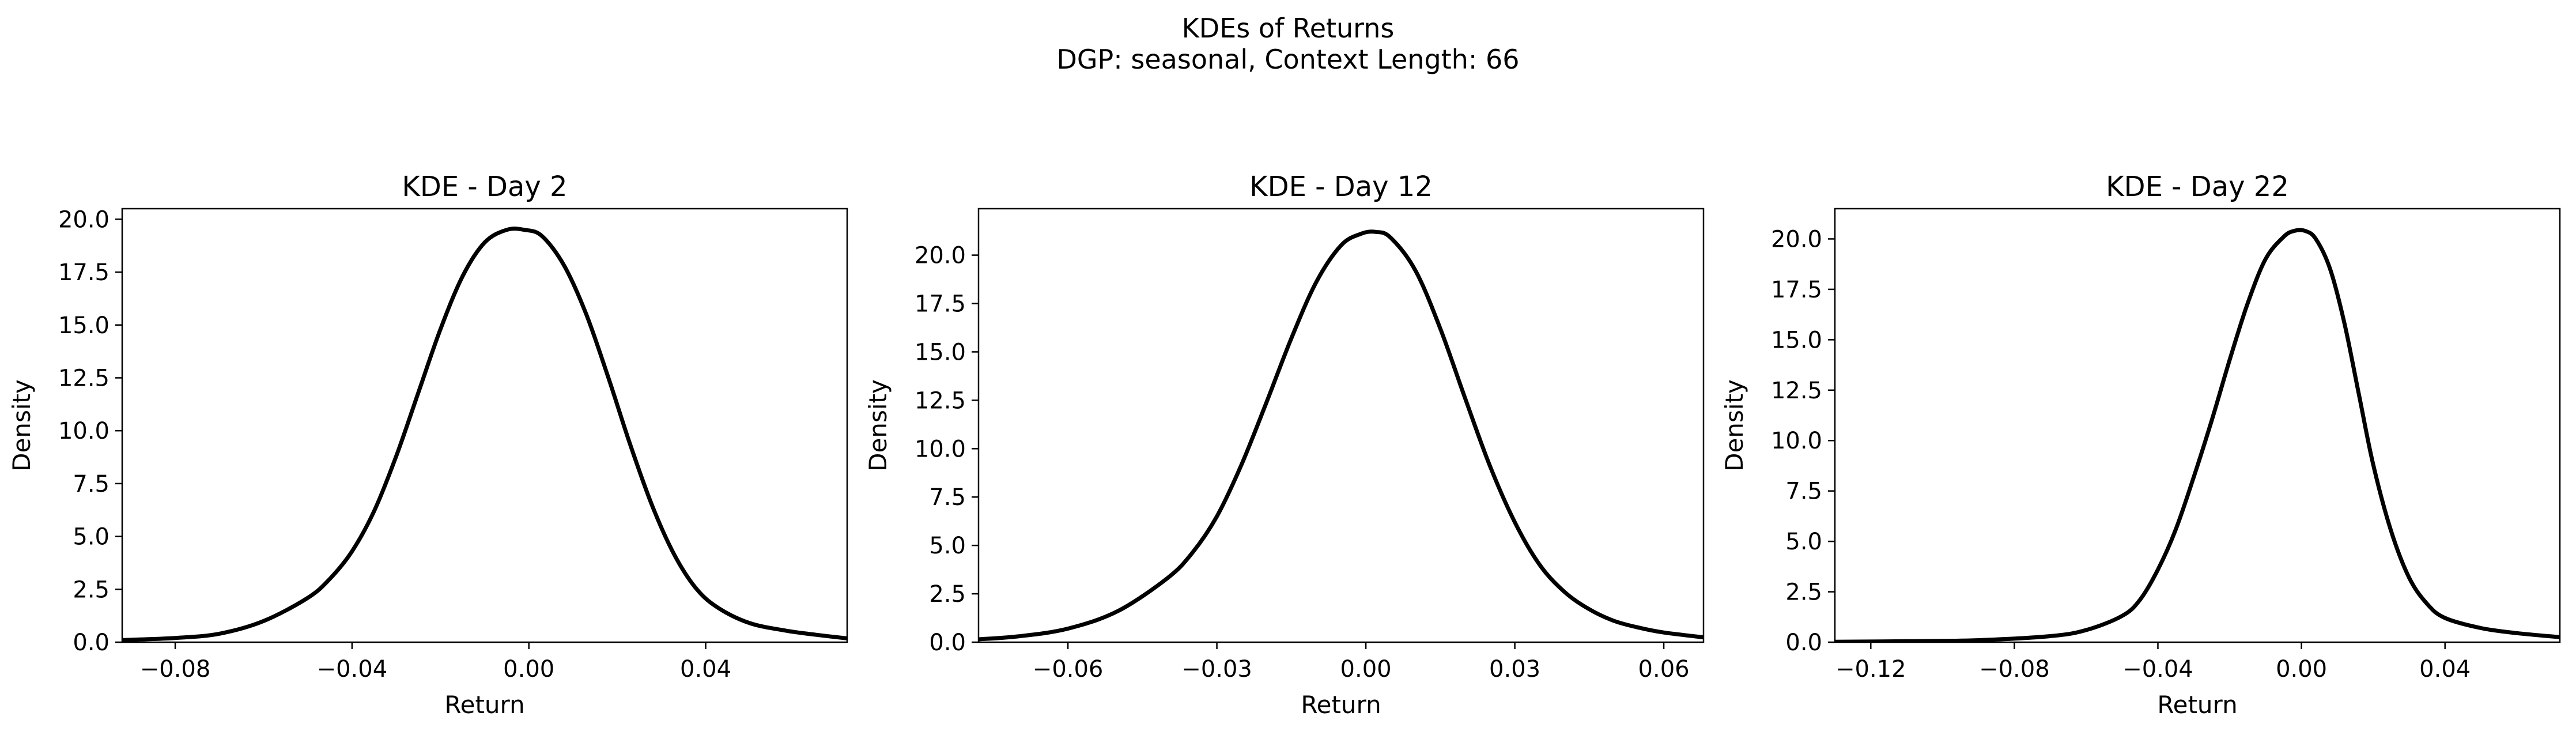 The width and height of the screenshot is (2576, 735). Describe the element at coordinates (1288, 28) in the screenshot. I see `figure-title: KDEs of Returns` at that location.